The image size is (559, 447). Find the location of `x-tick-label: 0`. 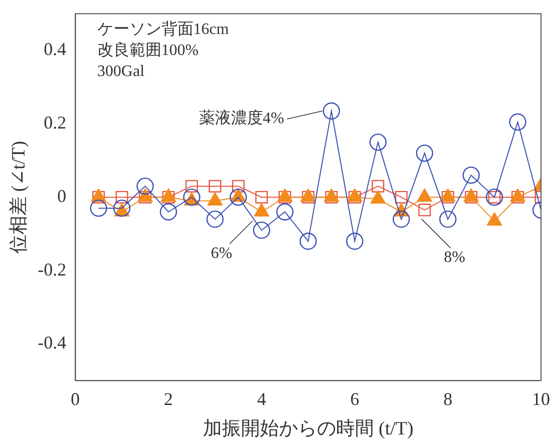

x-tick-label: 0 is located at coordinates (75, 399).